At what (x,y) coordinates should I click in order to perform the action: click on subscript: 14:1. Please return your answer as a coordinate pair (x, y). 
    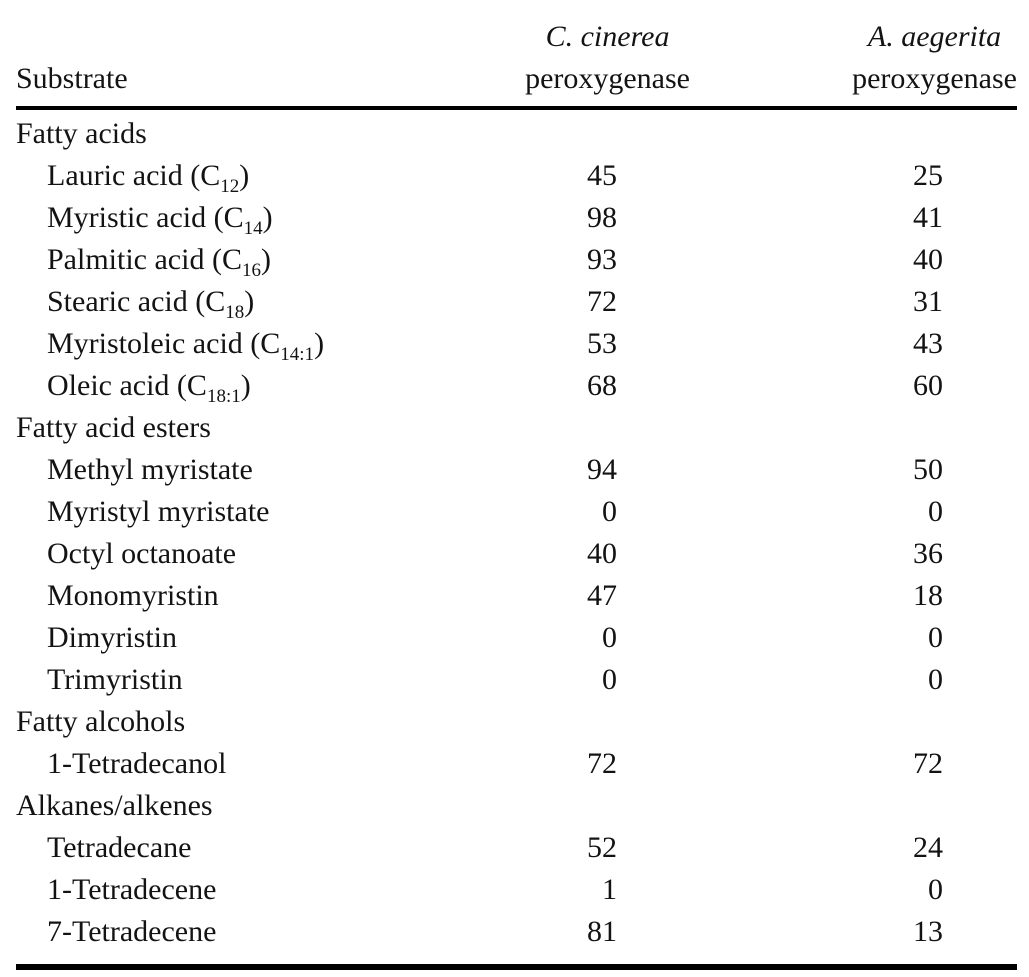
    Looking at the image, I should click on (297, 354).